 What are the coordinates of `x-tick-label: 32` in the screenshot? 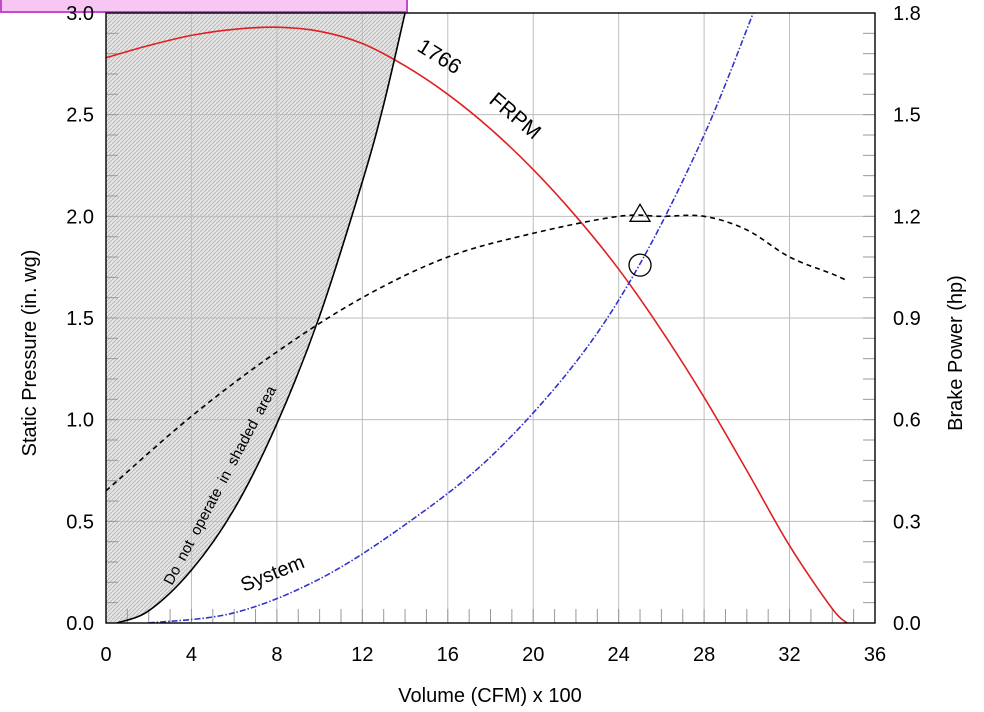 It's located at (789, 655).